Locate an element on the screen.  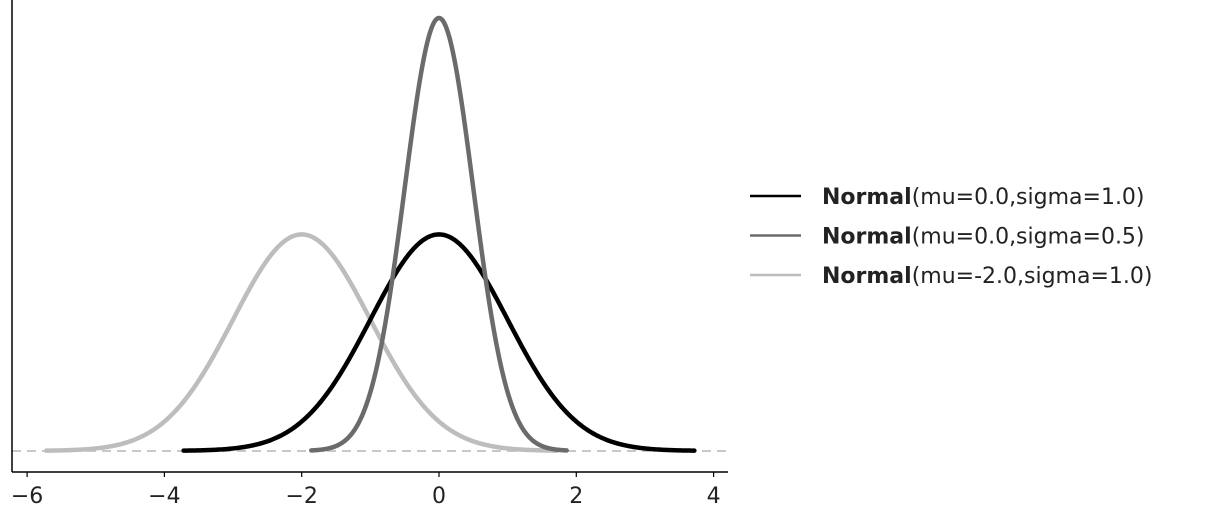
x-tick-label: −2 is located at coordinates (301, 496).